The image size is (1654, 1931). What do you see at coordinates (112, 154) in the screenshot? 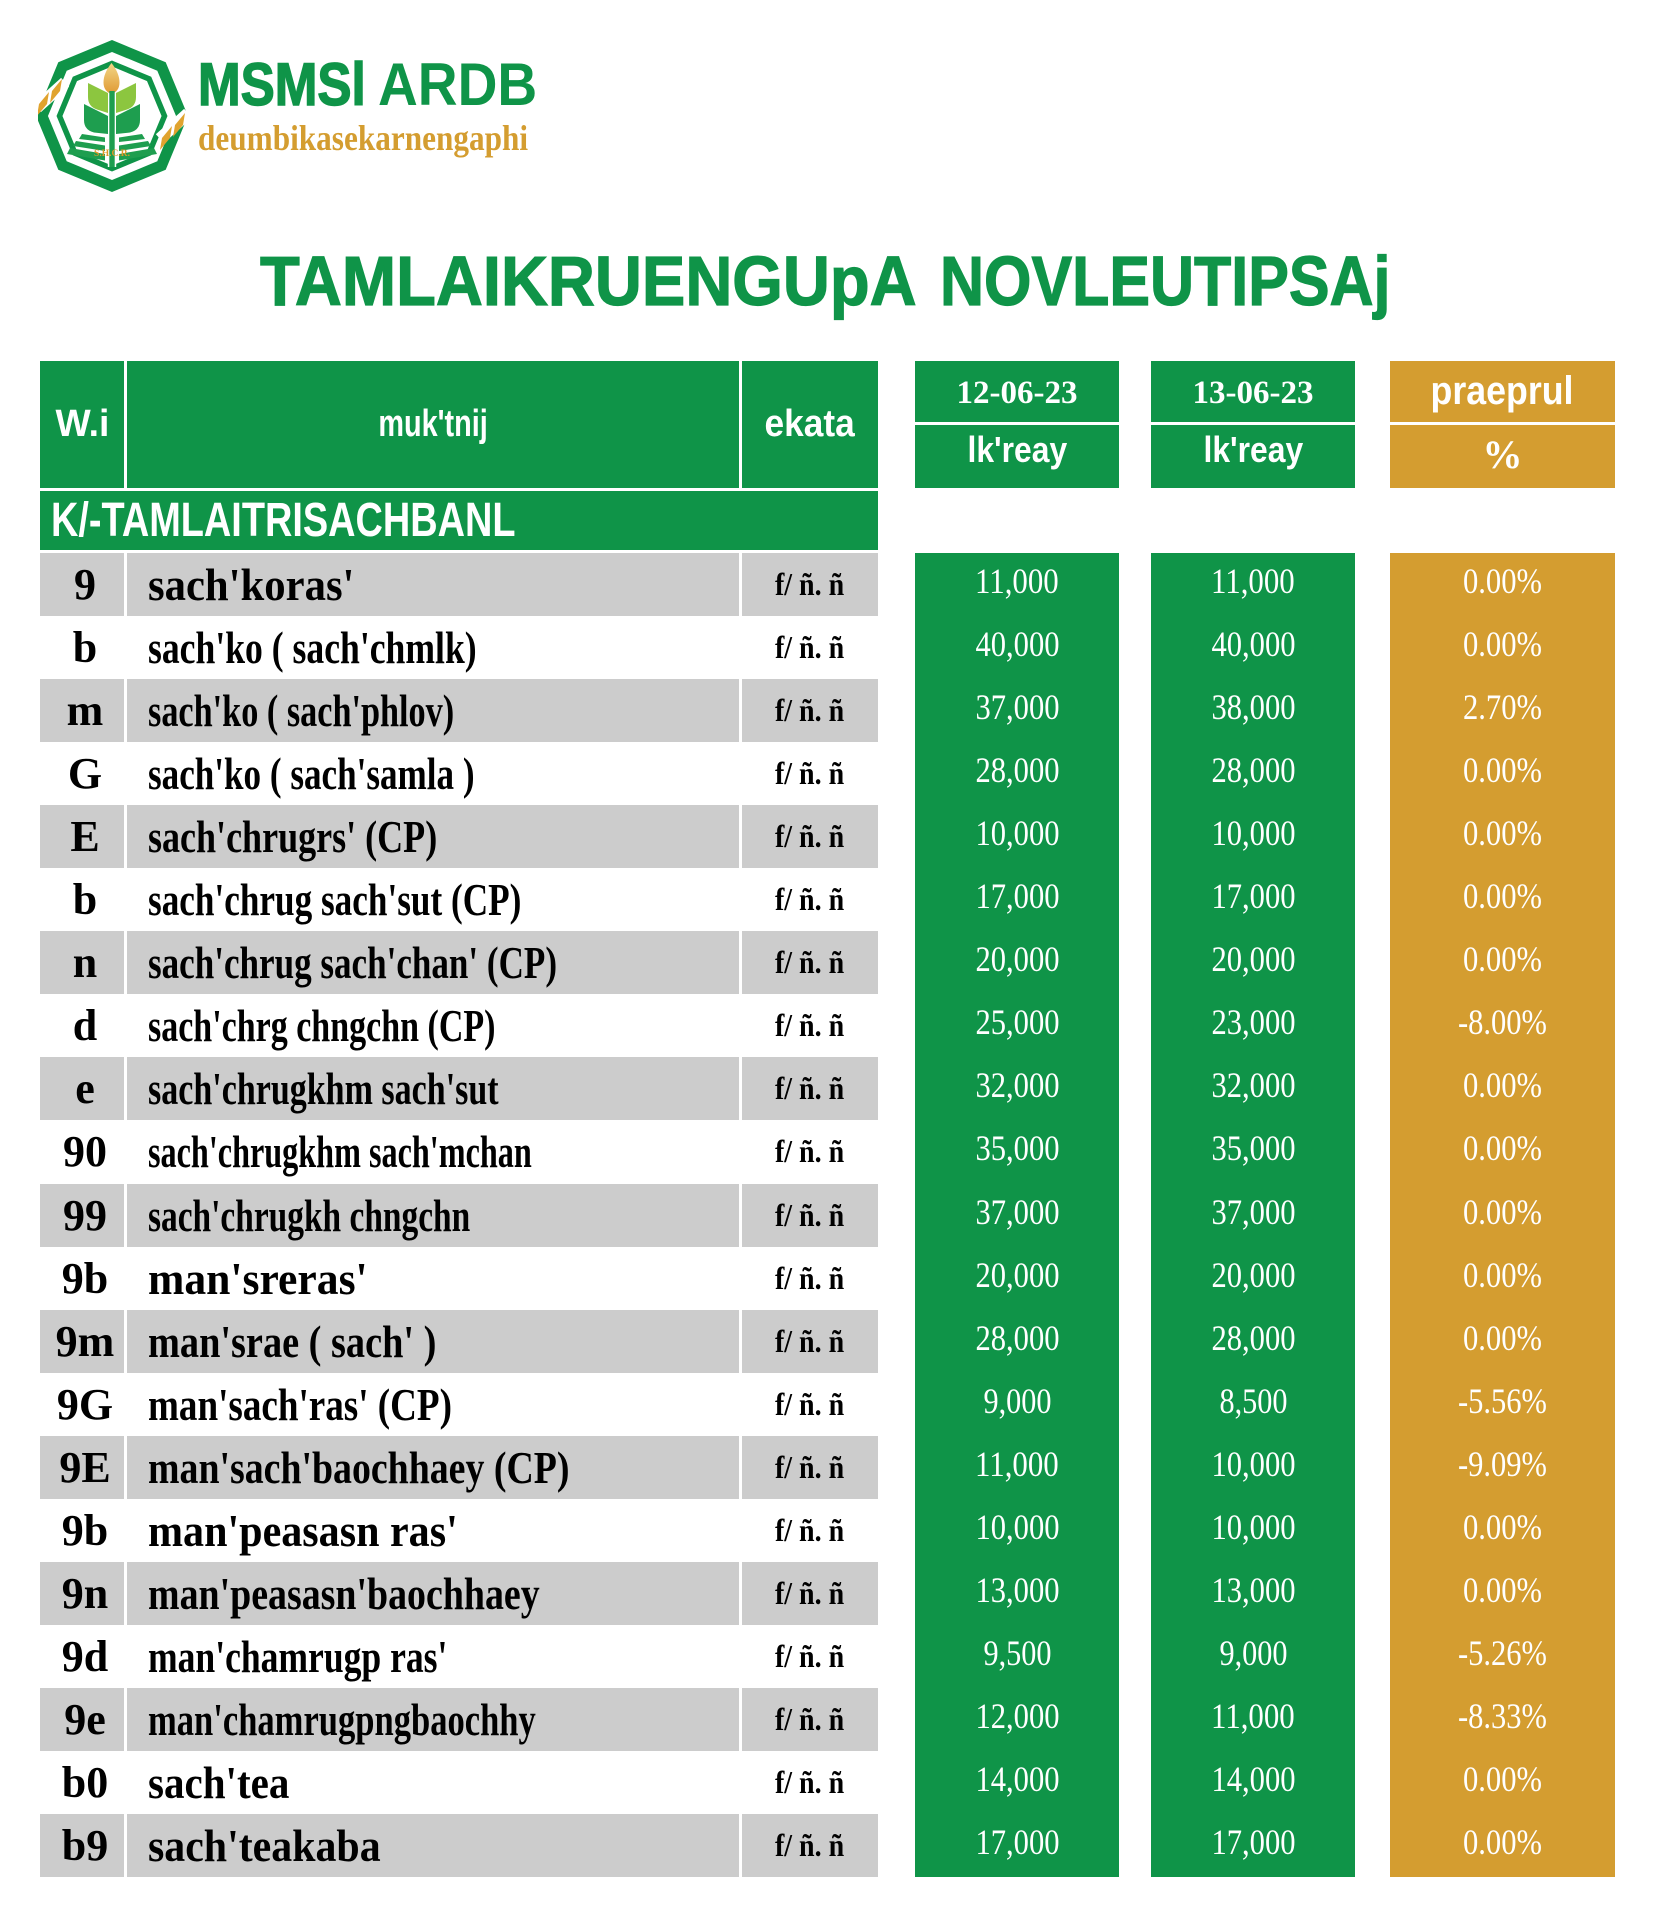
I see `svg-text: S.H.C.R.` at bounding box center [112, 154].